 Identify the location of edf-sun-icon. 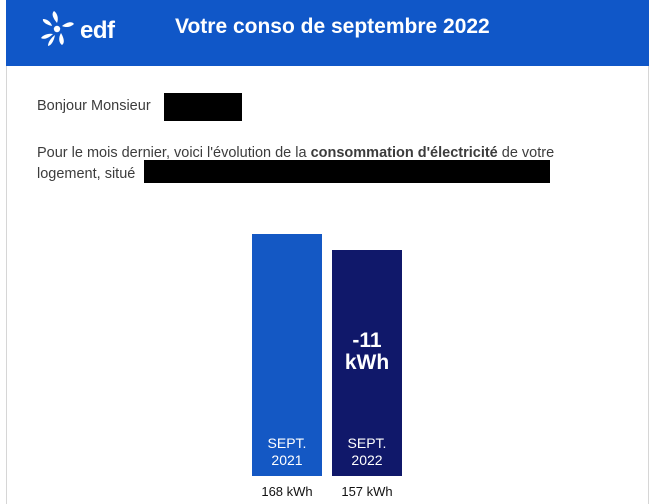
(57, 28).